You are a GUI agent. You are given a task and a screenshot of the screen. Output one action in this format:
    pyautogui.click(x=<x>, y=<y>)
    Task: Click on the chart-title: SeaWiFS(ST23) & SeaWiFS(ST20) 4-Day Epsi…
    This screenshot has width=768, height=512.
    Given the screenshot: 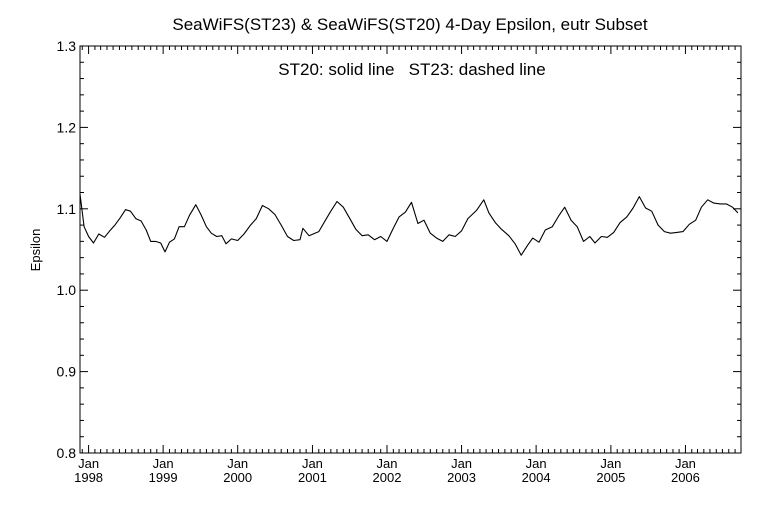 What is the action you would take?
    pyautogui.click(x=409, y=24)
    